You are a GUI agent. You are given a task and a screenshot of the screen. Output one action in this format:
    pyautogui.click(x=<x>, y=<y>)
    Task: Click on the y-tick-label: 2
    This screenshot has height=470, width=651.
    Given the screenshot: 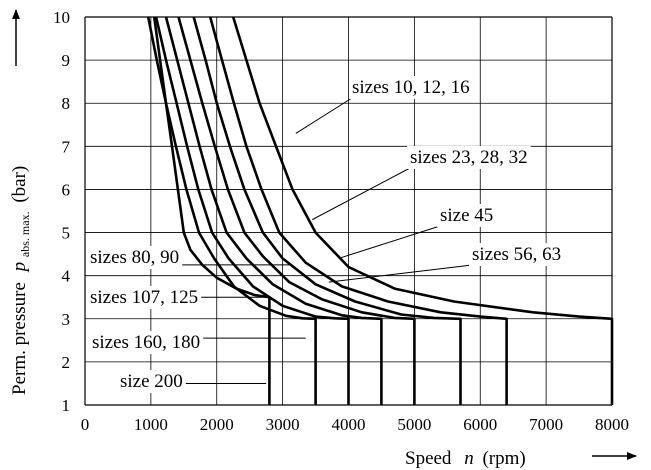 What is the action you would take?
    pyautogui.click(x=66, y=362)
    